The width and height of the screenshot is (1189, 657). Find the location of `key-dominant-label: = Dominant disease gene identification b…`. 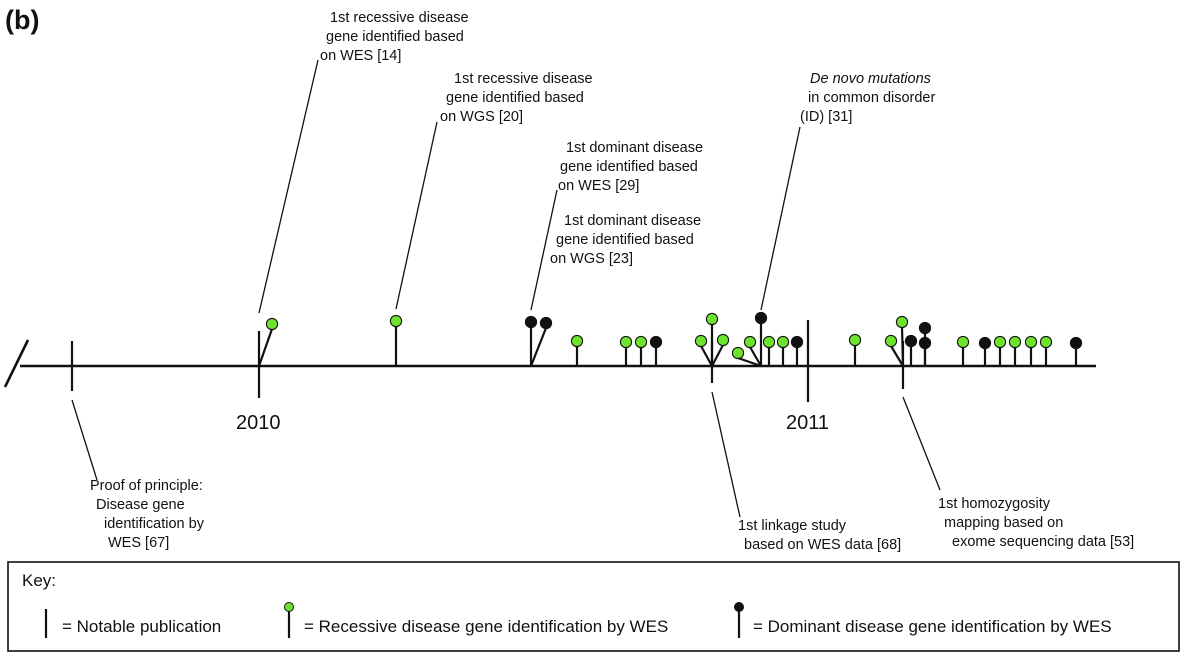

key-dominant-label: = Dominant disease gene identification b… is located at coordinates (932, 626).